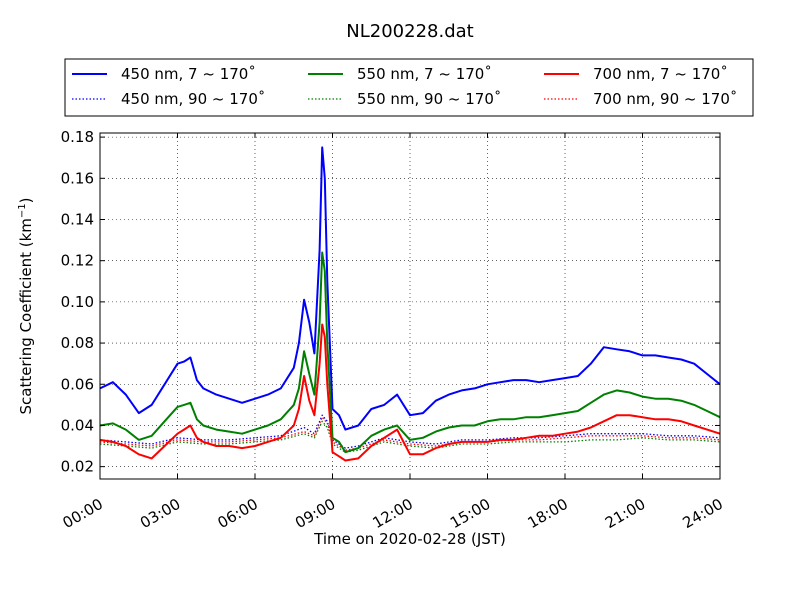 The image size is (800, 600). Describe the element at coordinates (77, 384) in the screenshot. I see `y-tick-label: 0.06` at that location.